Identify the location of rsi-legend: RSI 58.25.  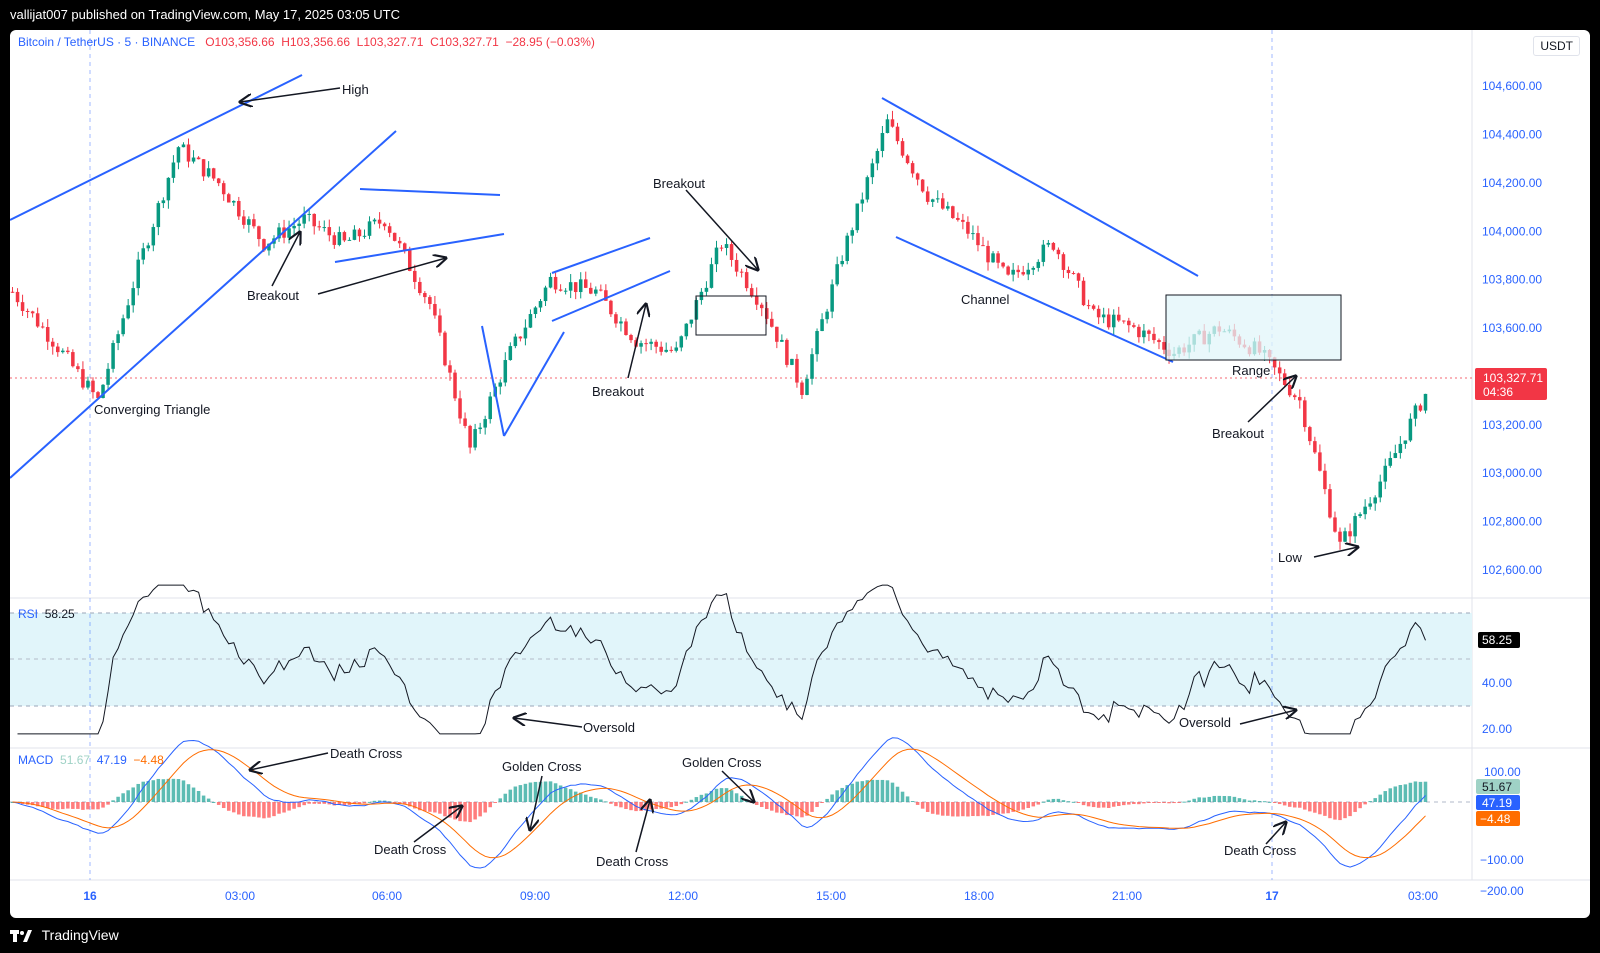
(46, 614).